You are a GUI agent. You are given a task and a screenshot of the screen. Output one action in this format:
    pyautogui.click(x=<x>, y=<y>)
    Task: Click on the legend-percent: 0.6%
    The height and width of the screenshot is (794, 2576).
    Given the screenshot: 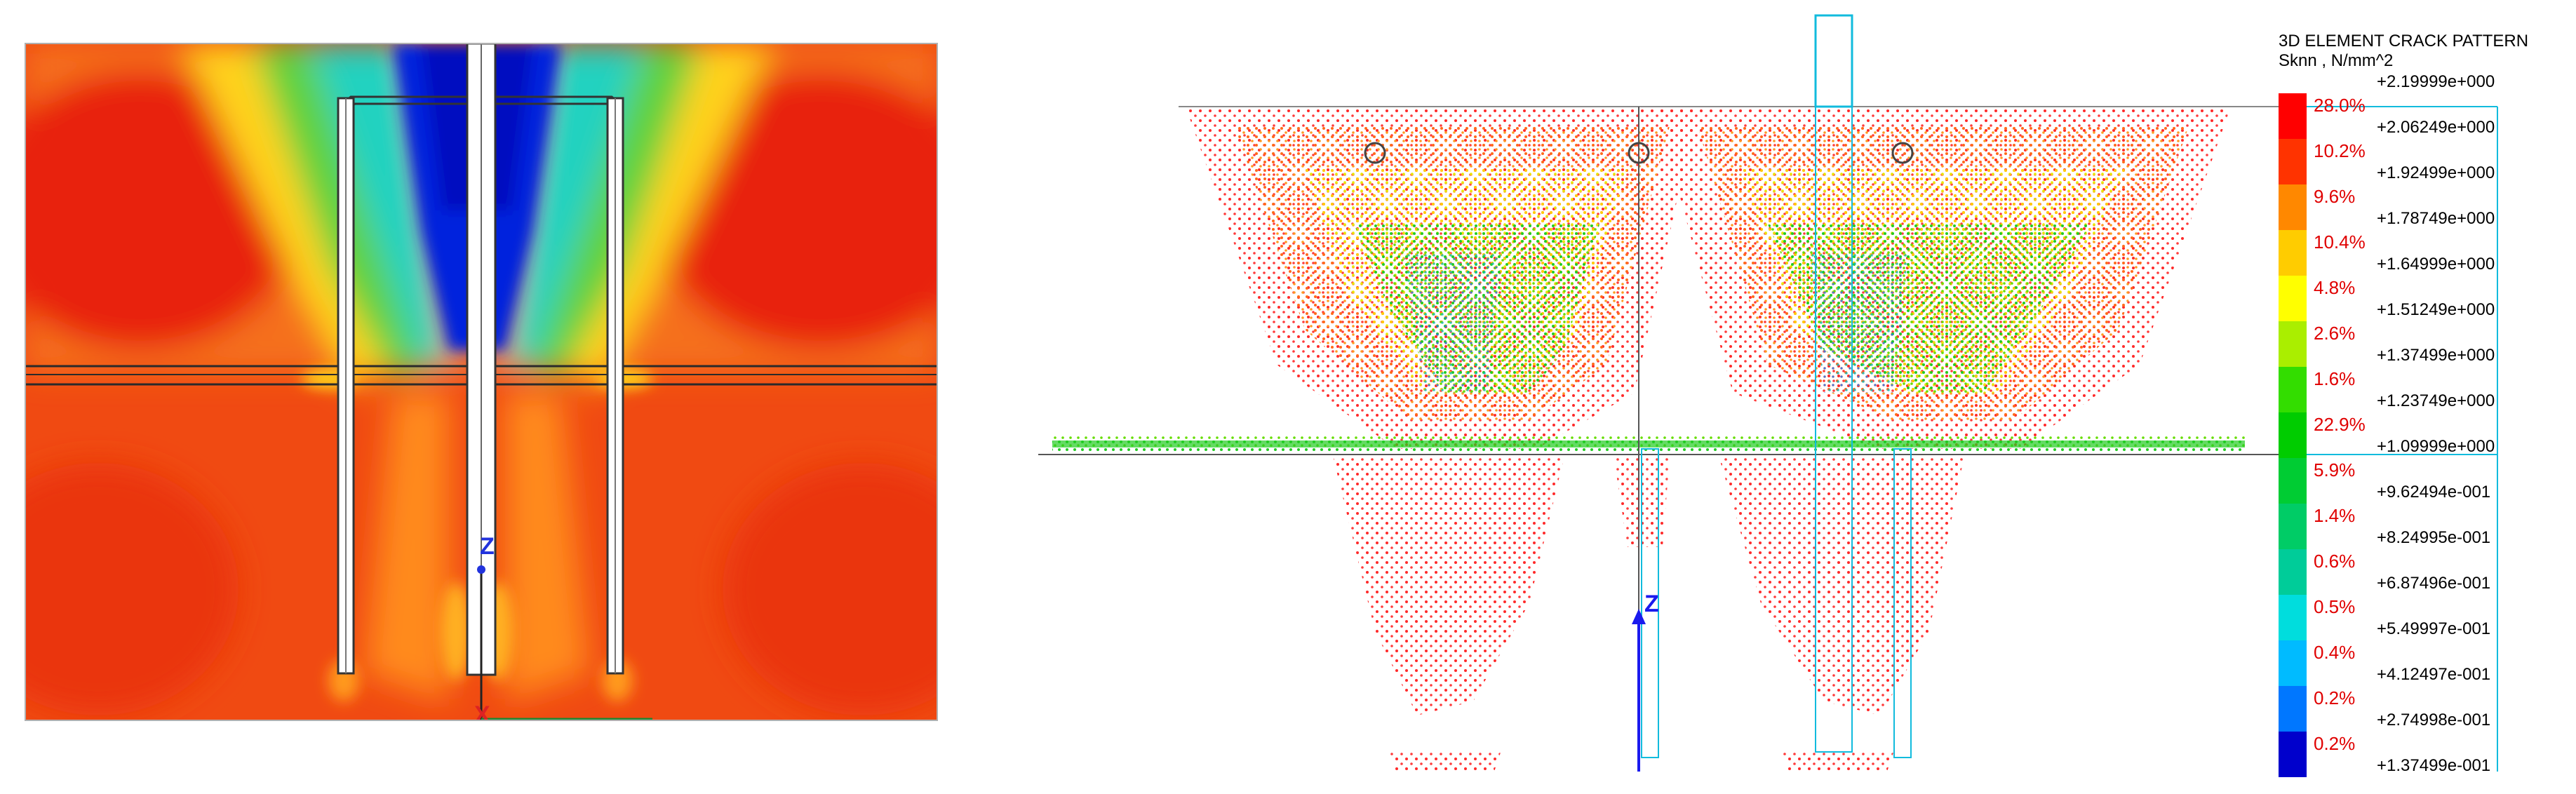 What is the action you would take?
    pyautogui.click(x=2335, y=561)
    